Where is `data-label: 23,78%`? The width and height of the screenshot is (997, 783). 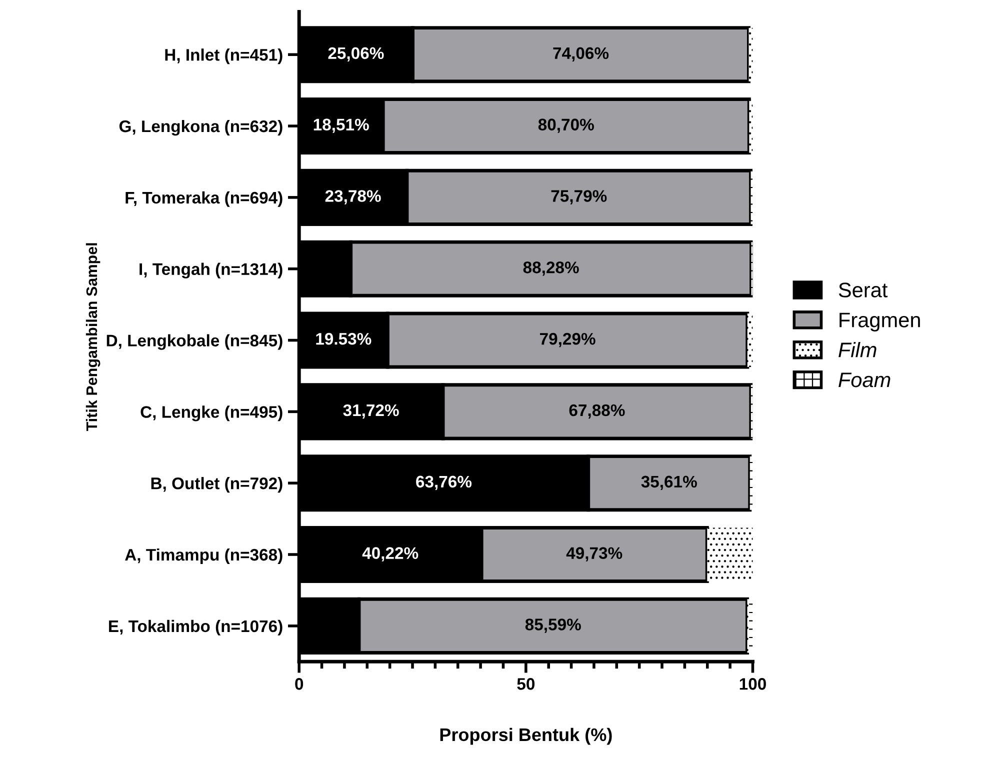 data-label: 23,78% is located at coordinates (353, 197).